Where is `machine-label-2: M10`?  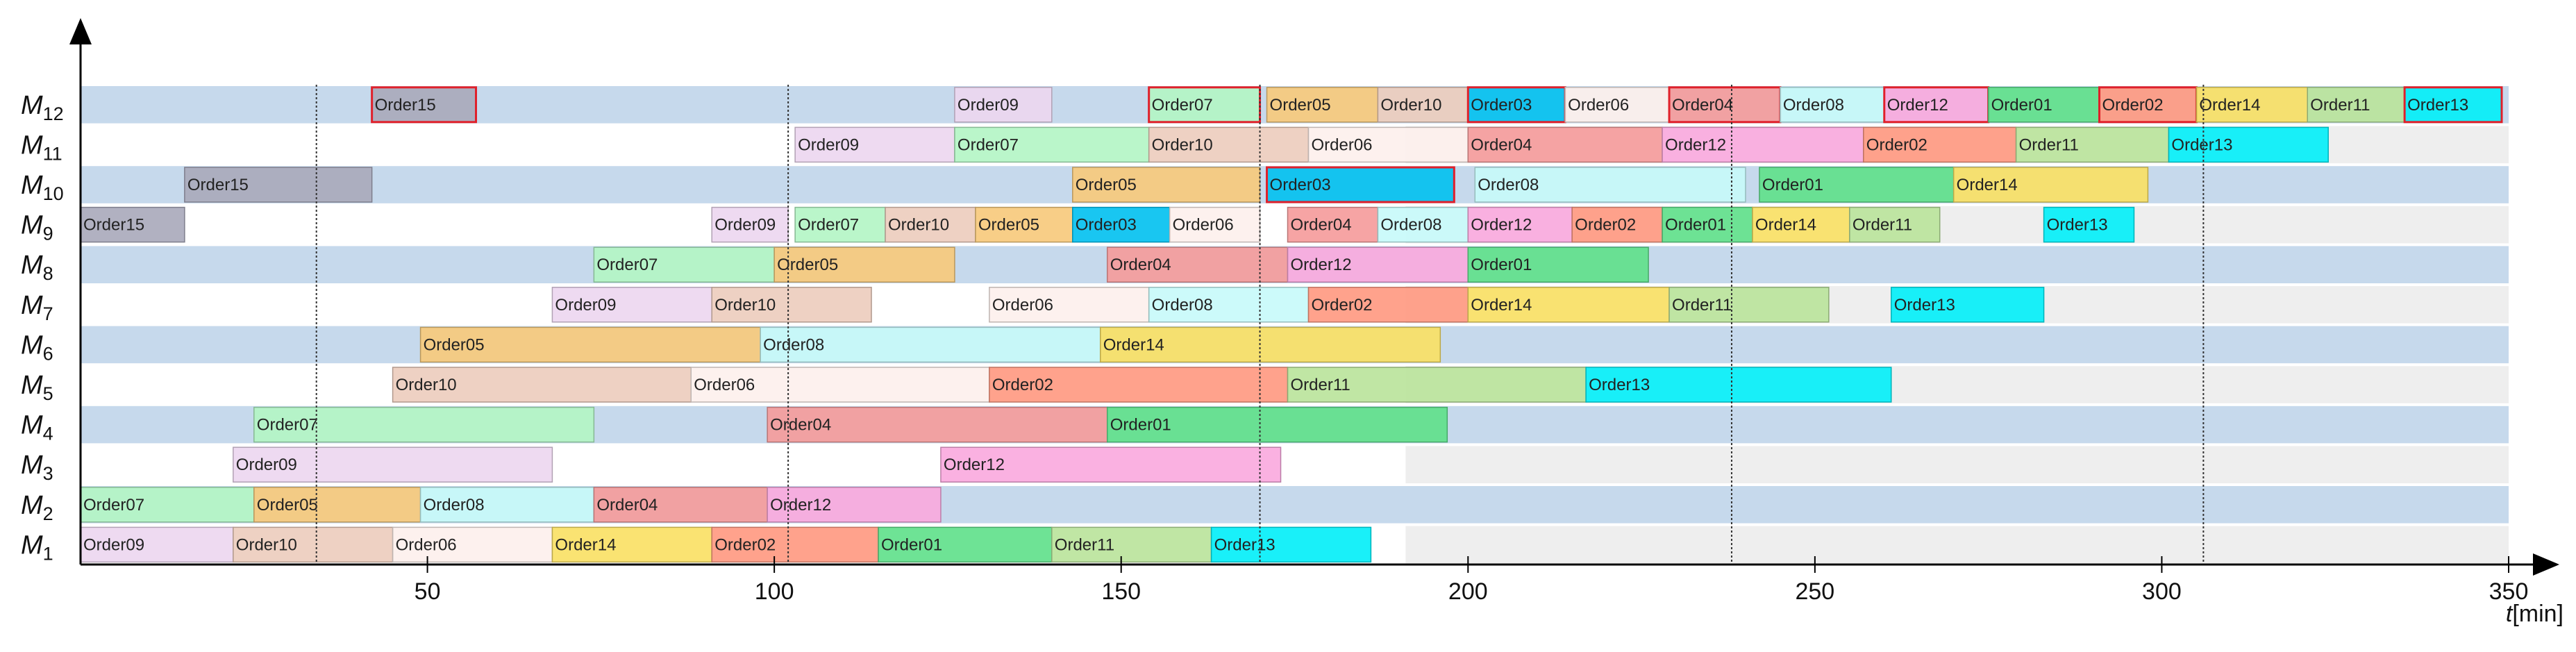 machine-label-2: M10 is located at coordinates (42, 187).